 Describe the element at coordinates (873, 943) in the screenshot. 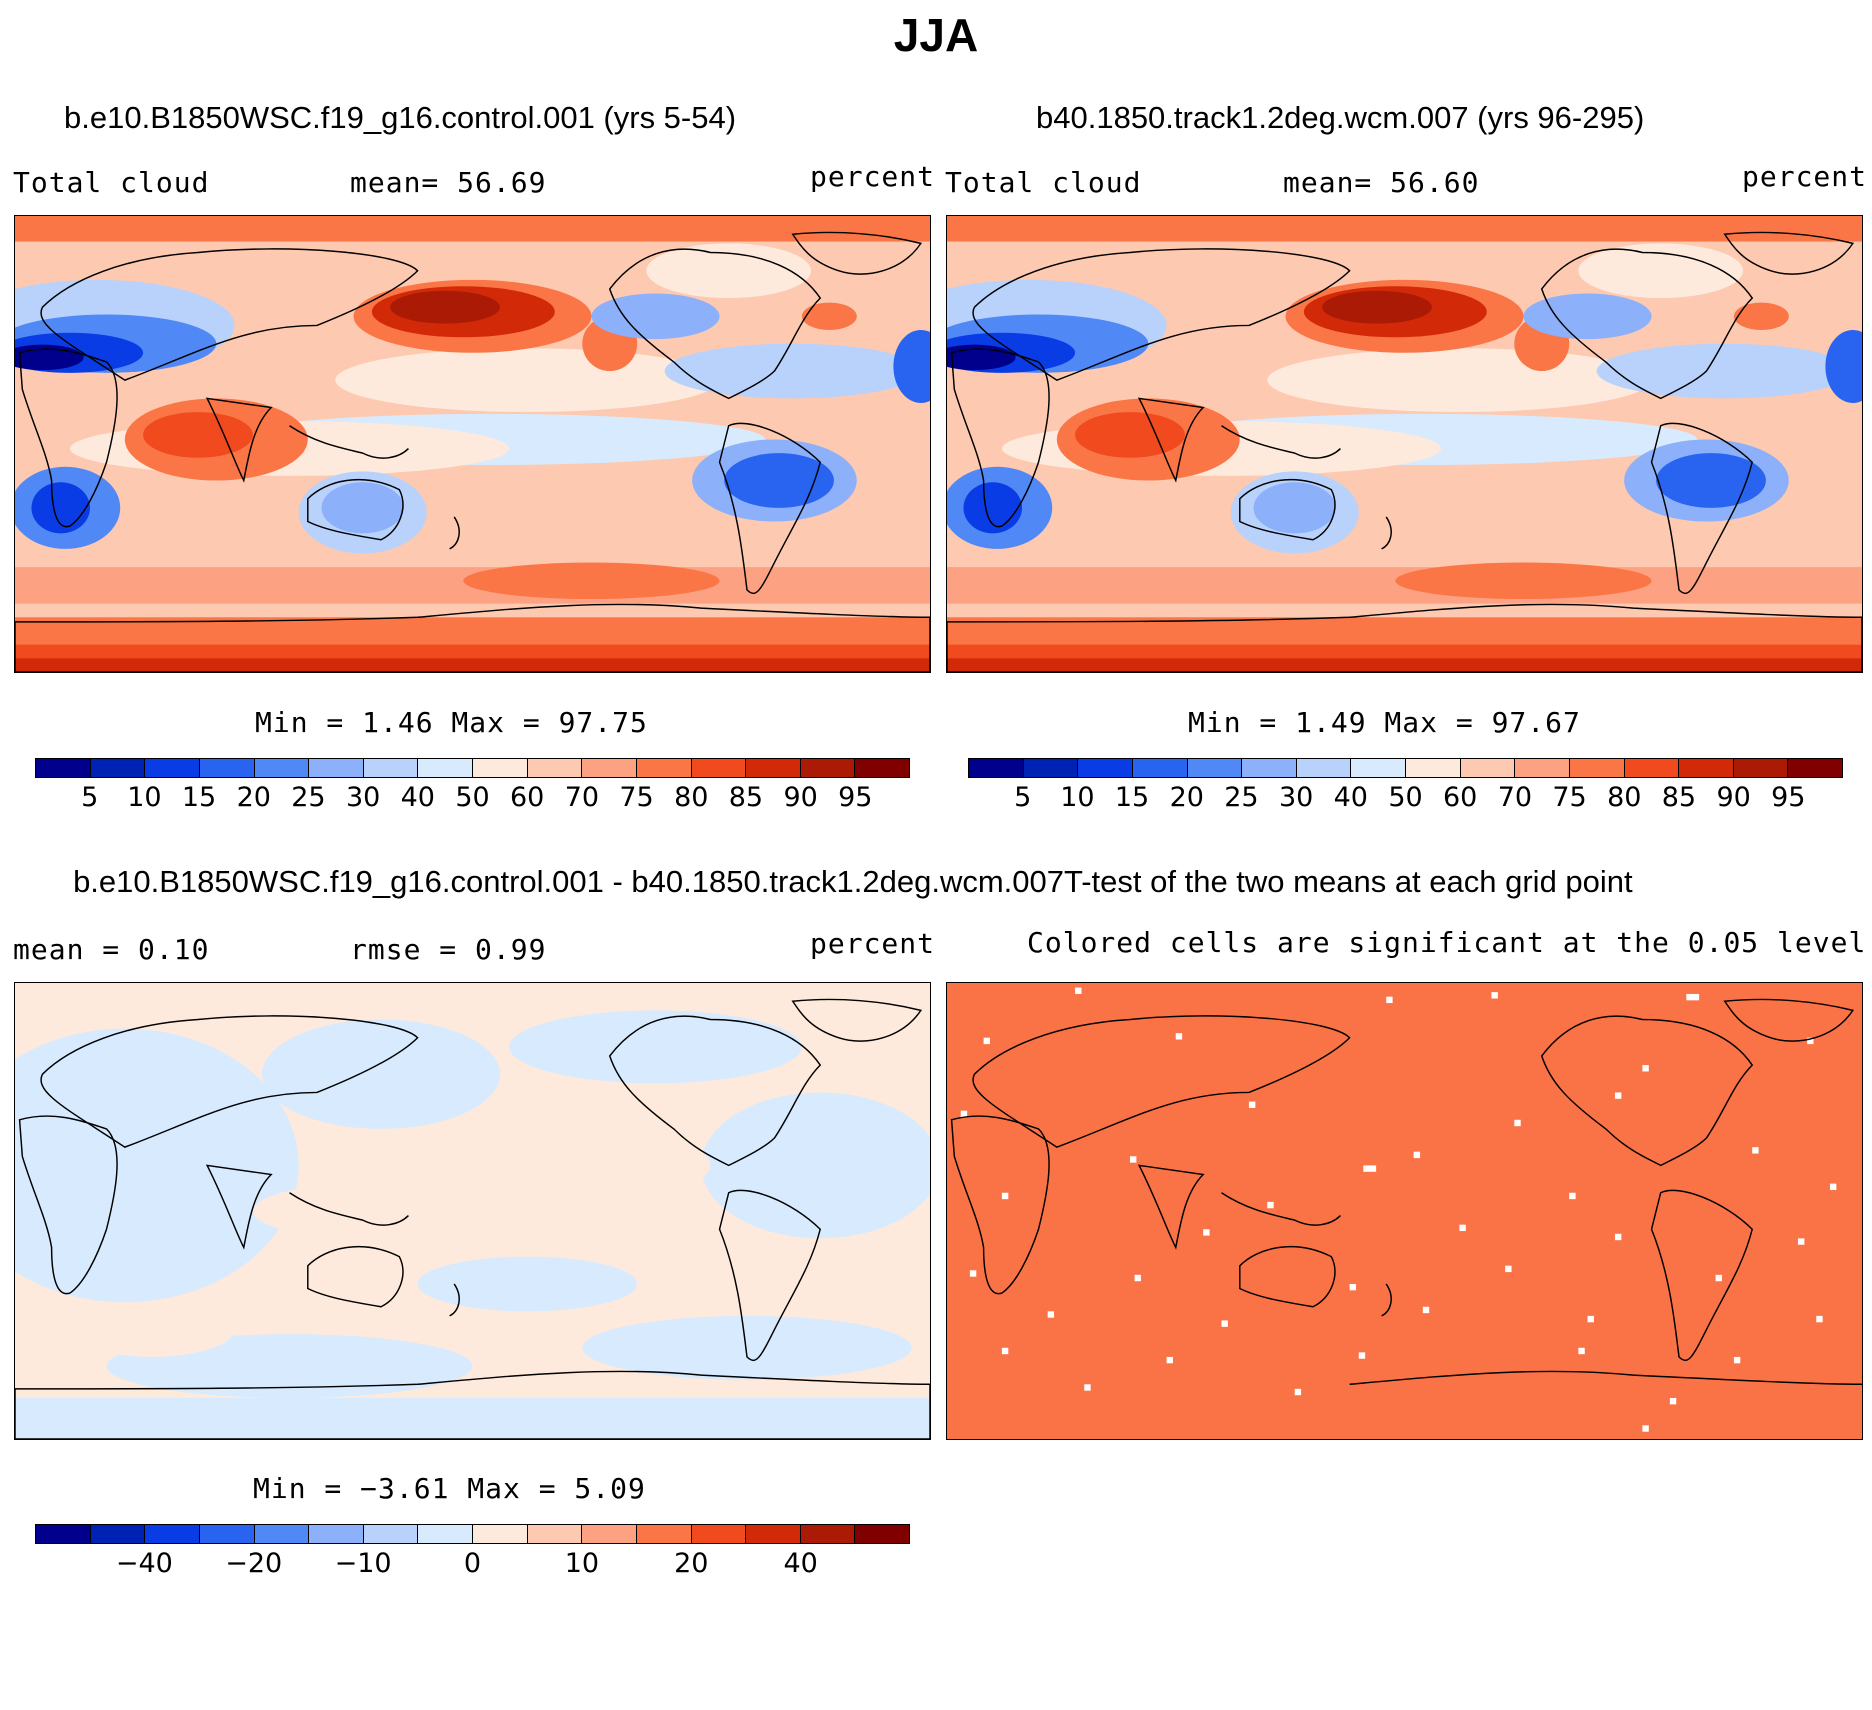

I see `panel3-units-label: percent` at that location.